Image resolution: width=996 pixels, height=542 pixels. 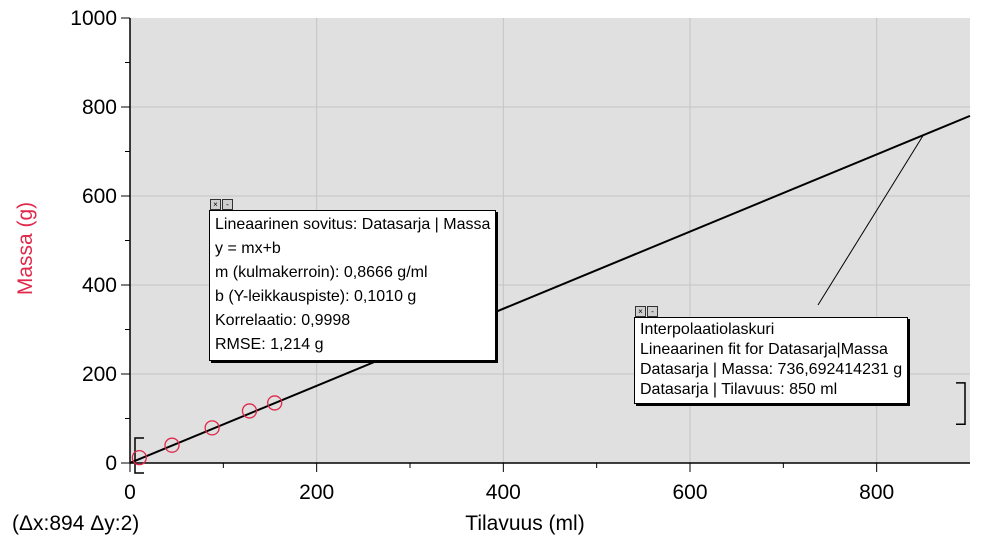 What do you see at coordinates (353, 224) in the screenshot?
I see `fit-title: Lineaarinen sovitus: Datasarja | Massa` at bounding box center [353, 224].